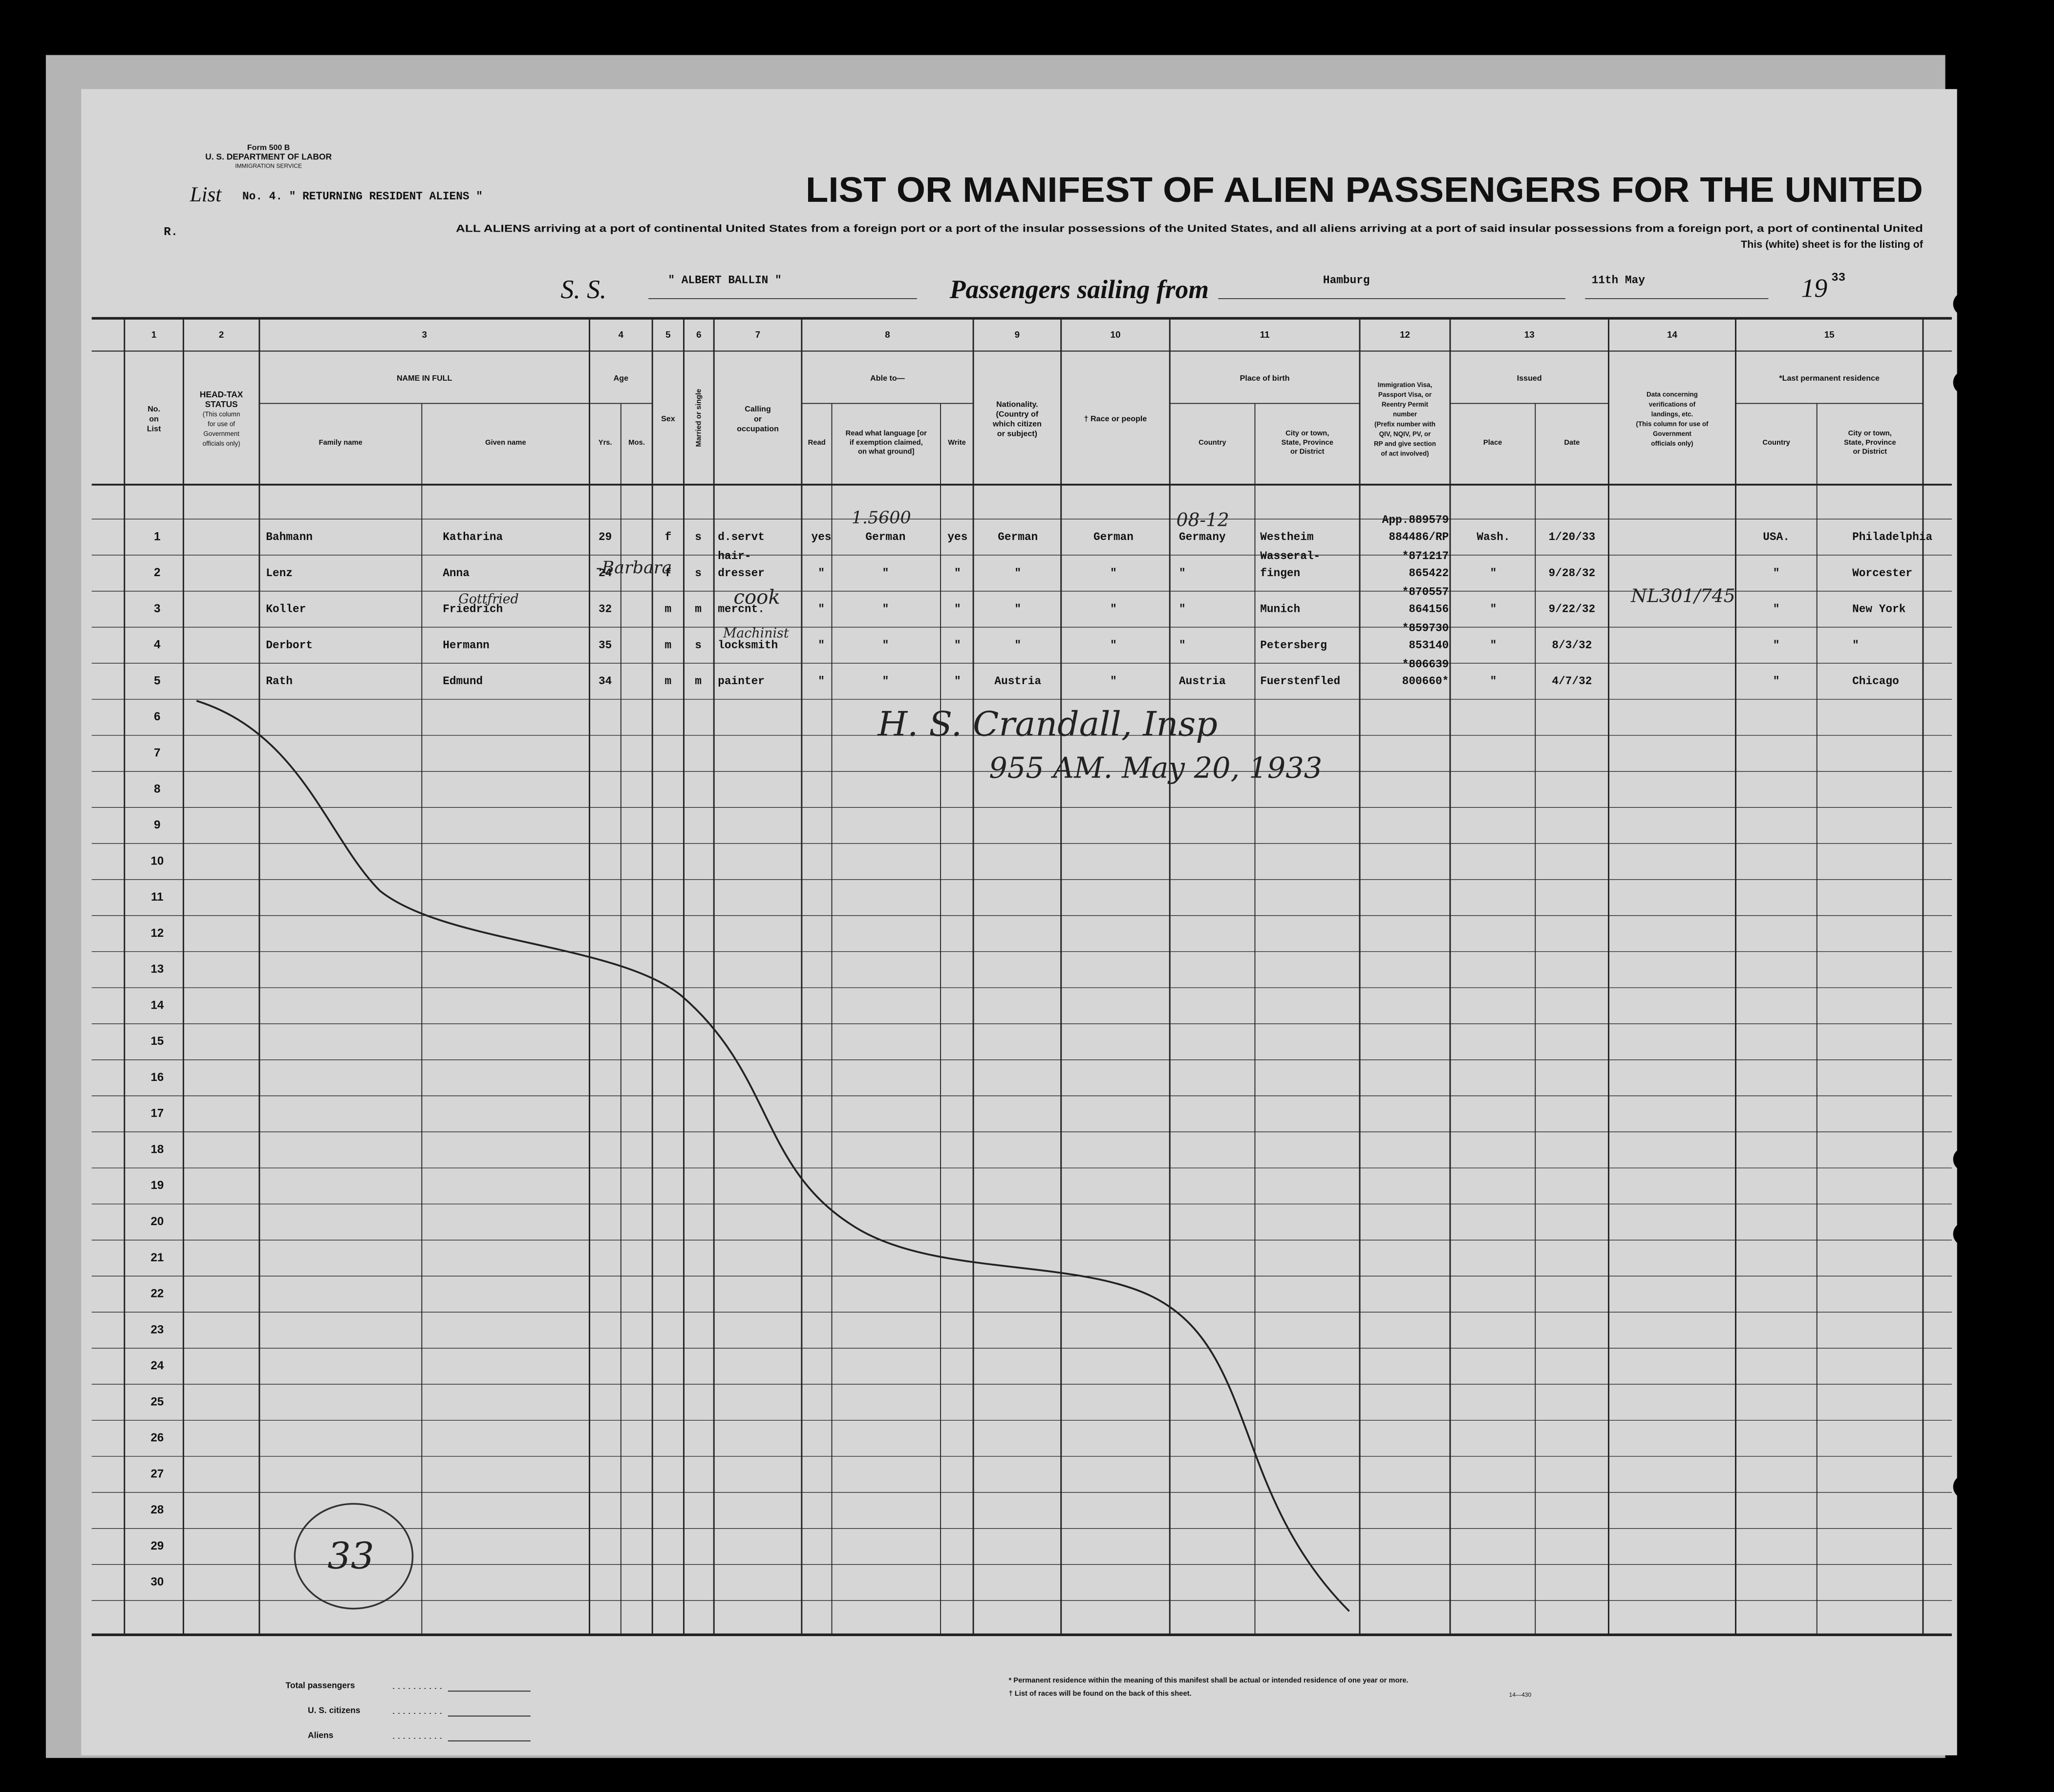 The image size is (2054, 1792). I want to click on cell-calling: painter, so click(741, 682).